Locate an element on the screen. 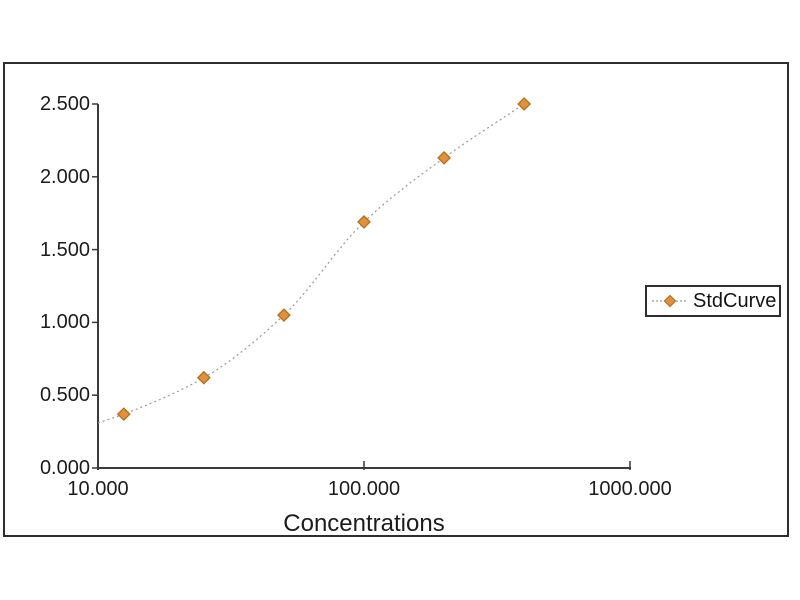  x-tick-label: 10.000 is located at coordinates (98, 489).